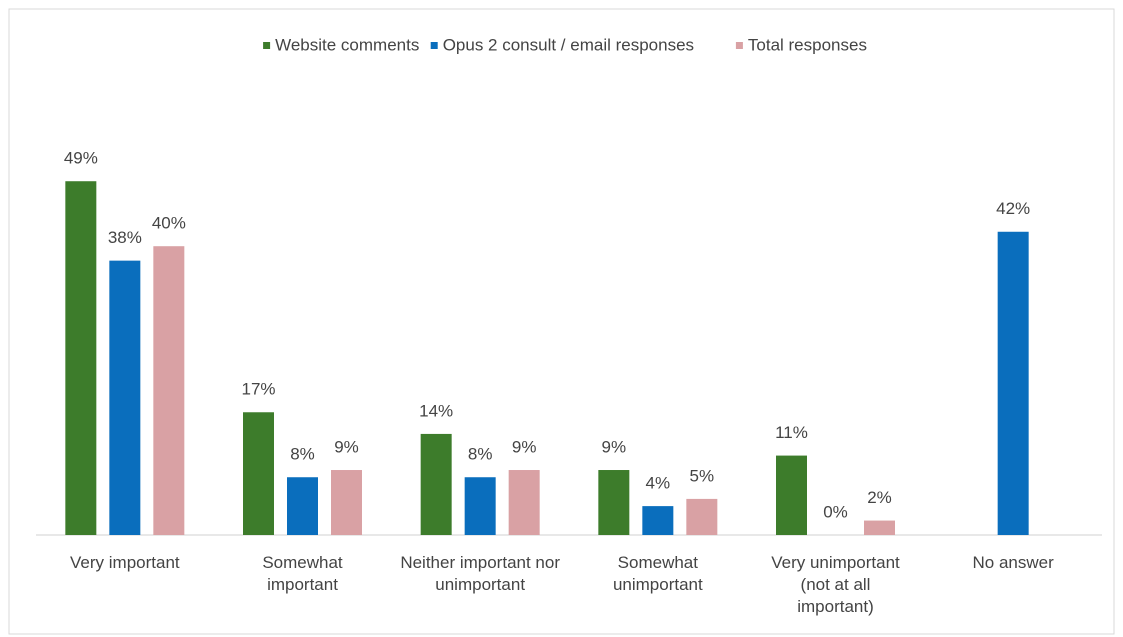 This screenshot has width=1123, height=637. What do you see at coordinates (702, 475) in the screenshot?
I see `value-label: 5%` at bounding box center [702, 475].